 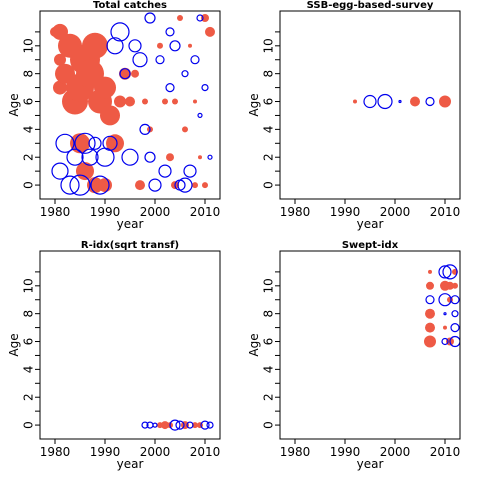 What do you see at coordinates (370, 245) in the screenshot?
I see `panel-title: Swept-idx` at bounding box center [370, 245].